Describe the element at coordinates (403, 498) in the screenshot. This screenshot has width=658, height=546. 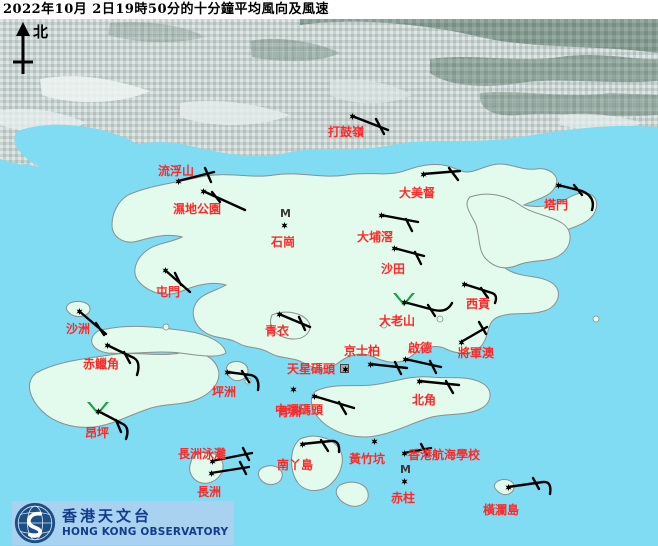
I see `station-label: 赤柱` at that location.